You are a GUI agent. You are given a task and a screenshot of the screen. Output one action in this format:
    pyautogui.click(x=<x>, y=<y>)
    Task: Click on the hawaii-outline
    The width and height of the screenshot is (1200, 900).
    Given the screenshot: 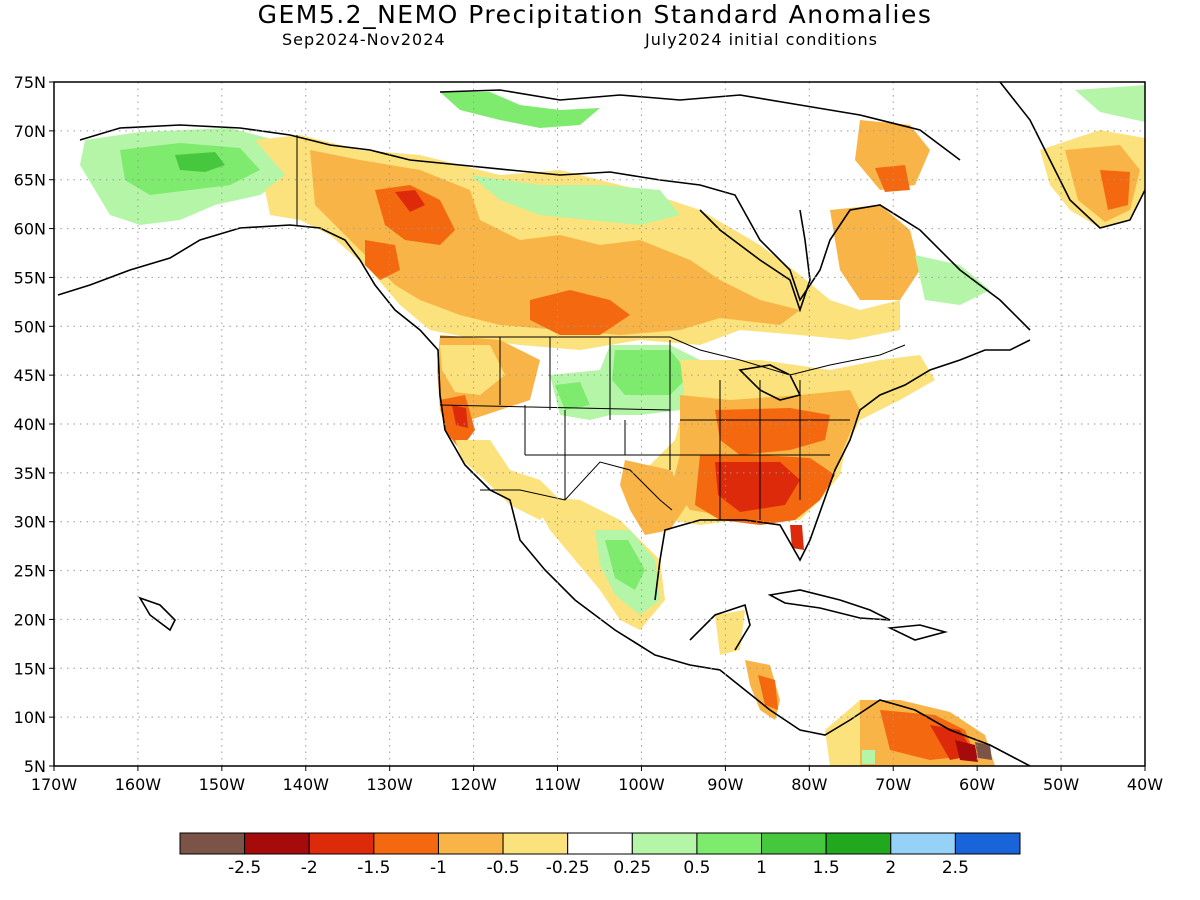 What is the action you would take?
    pyautogui.click(x=157, y=614)
    